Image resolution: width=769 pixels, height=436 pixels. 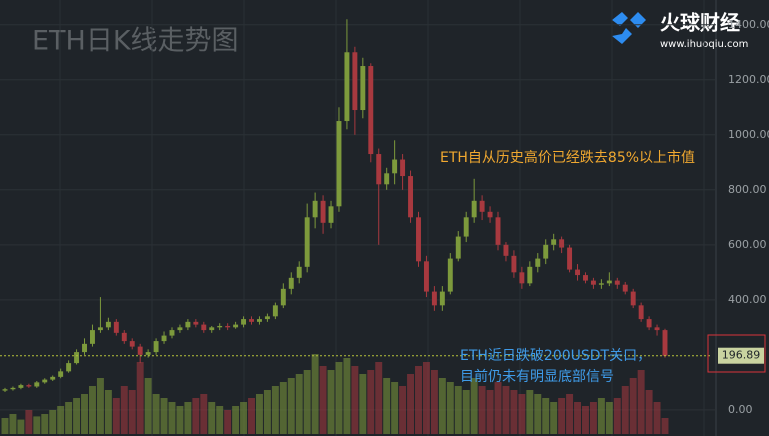 I want to click on price-tag-frame, so click(x=736, y=353).